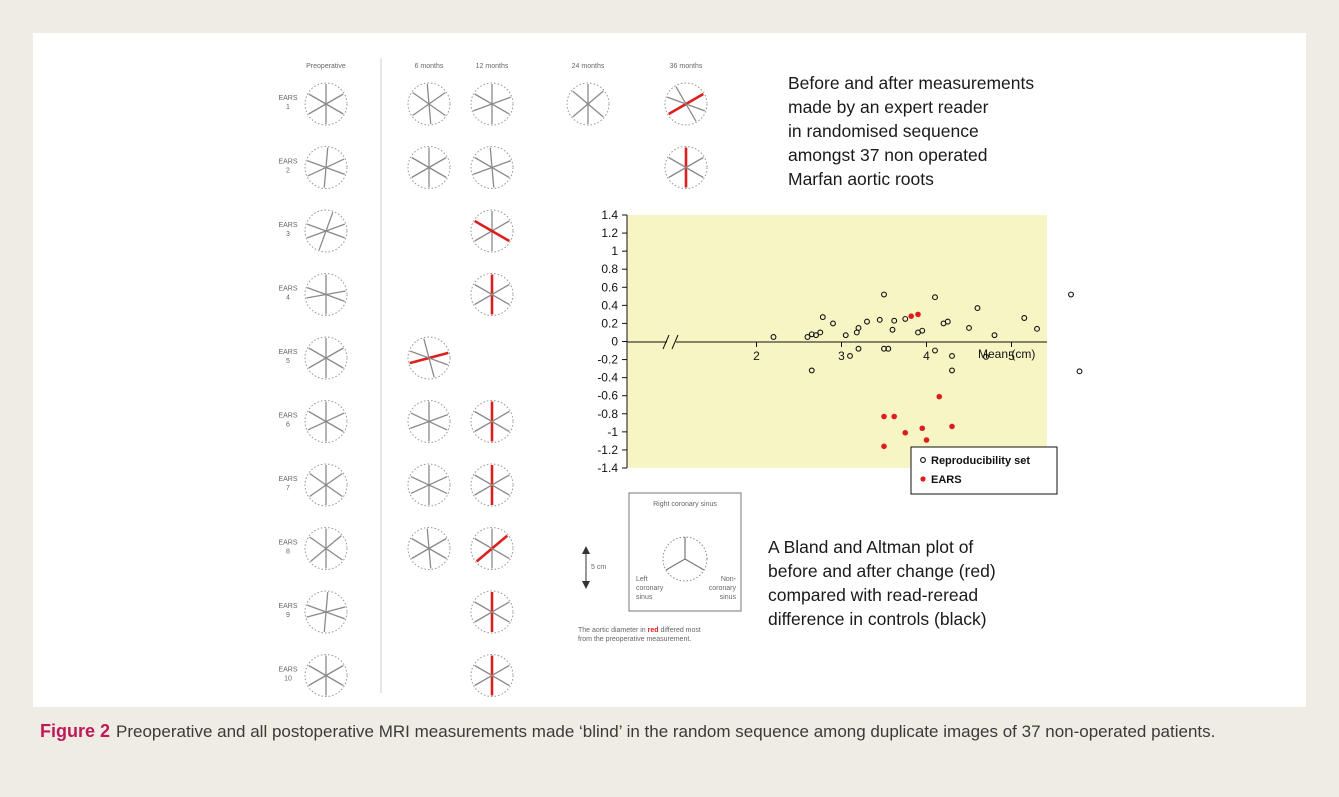 This screenshot has height=797, width=1339. I want to click on patient-number: 2, so click(288, 171).